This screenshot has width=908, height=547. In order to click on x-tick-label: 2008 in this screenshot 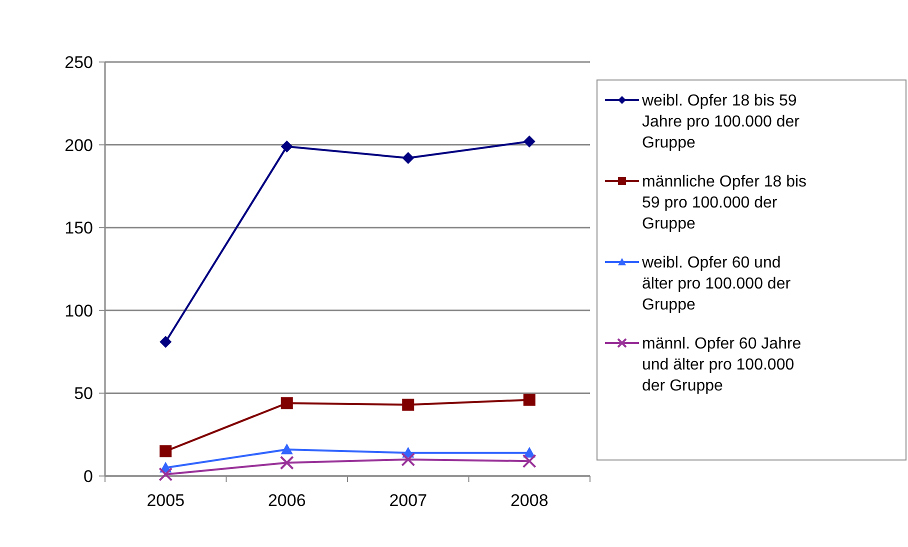, I will do `click(529, 500)`.